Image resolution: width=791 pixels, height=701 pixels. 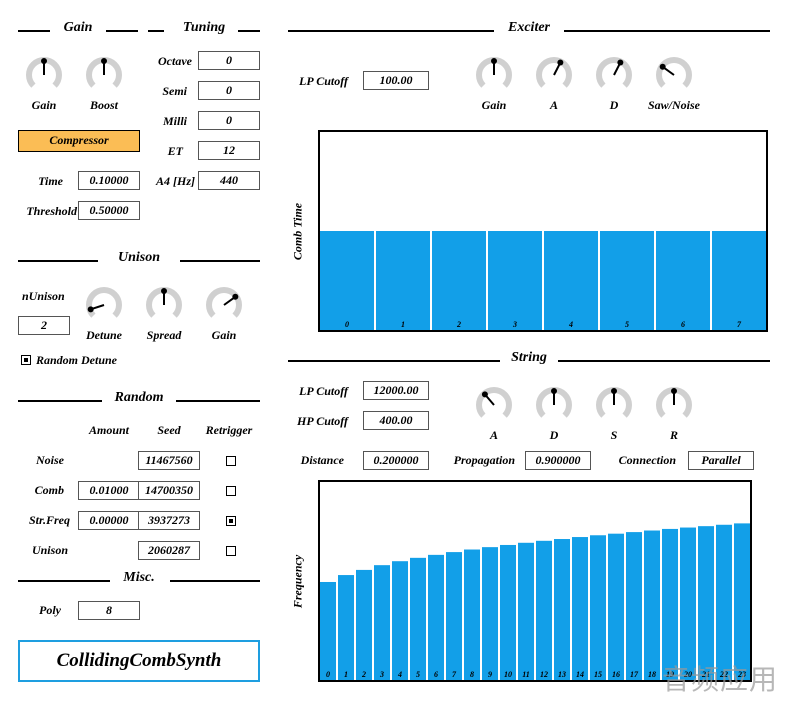 I want to click on string-release-knob, so click(x=674, y=405).